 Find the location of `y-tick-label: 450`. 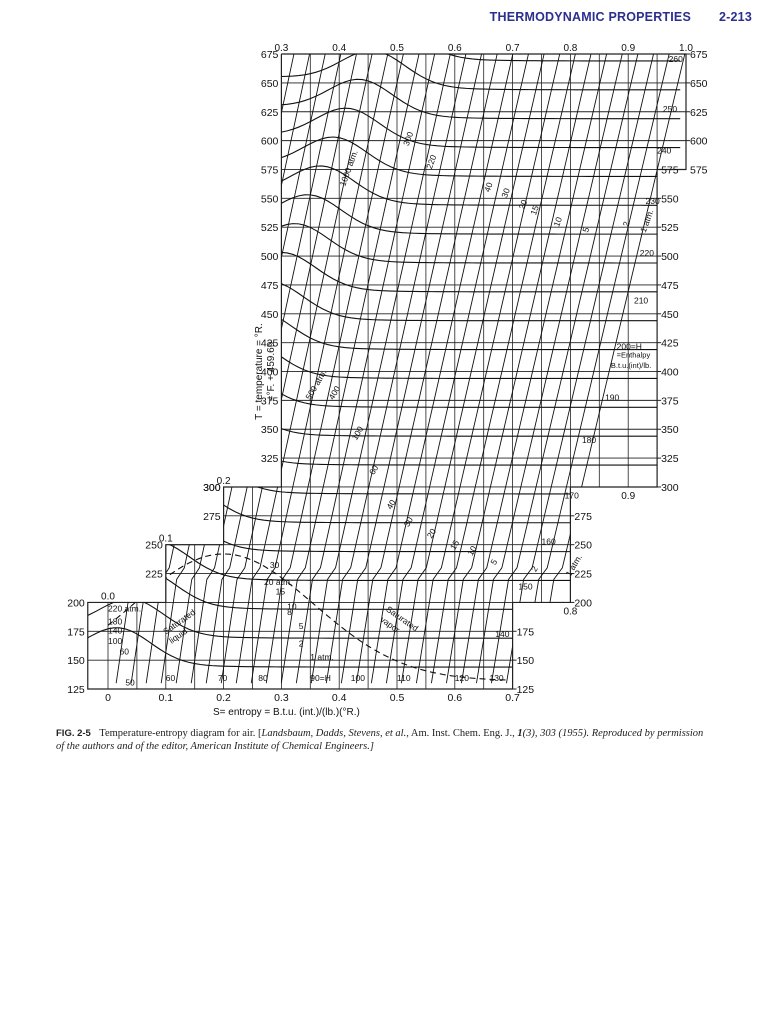

y-tick-label: 450 is located at coordinates (270, 315).